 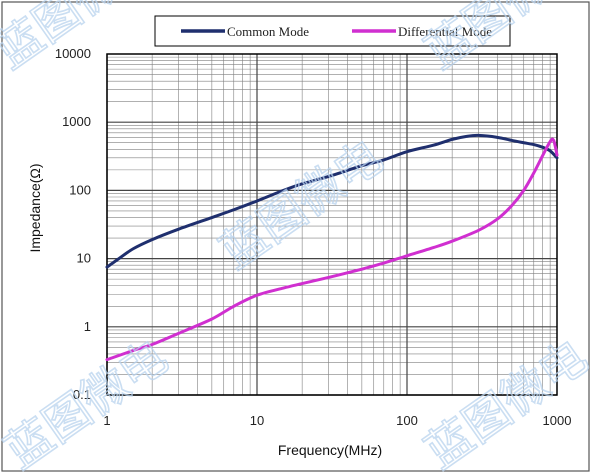 I want to click on x-tick-labels: 1 10 100 1000, so click(x=337, y=420).